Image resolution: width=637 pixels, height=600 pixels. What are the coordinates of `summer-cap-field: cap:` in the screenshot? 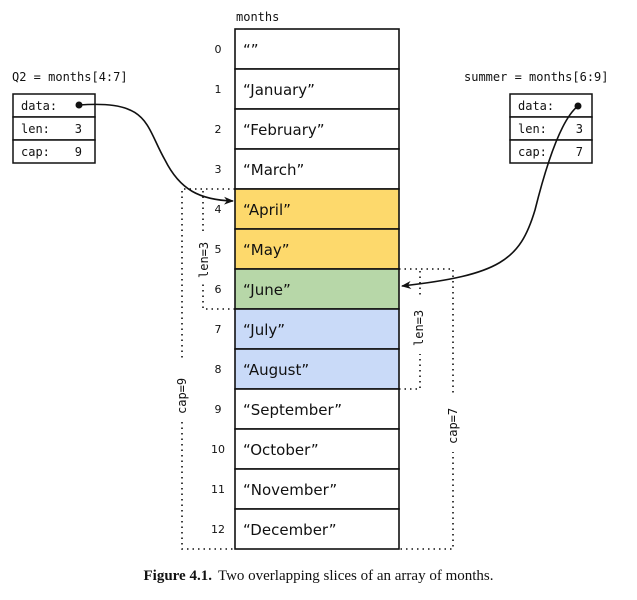 It's located at (532, 152).